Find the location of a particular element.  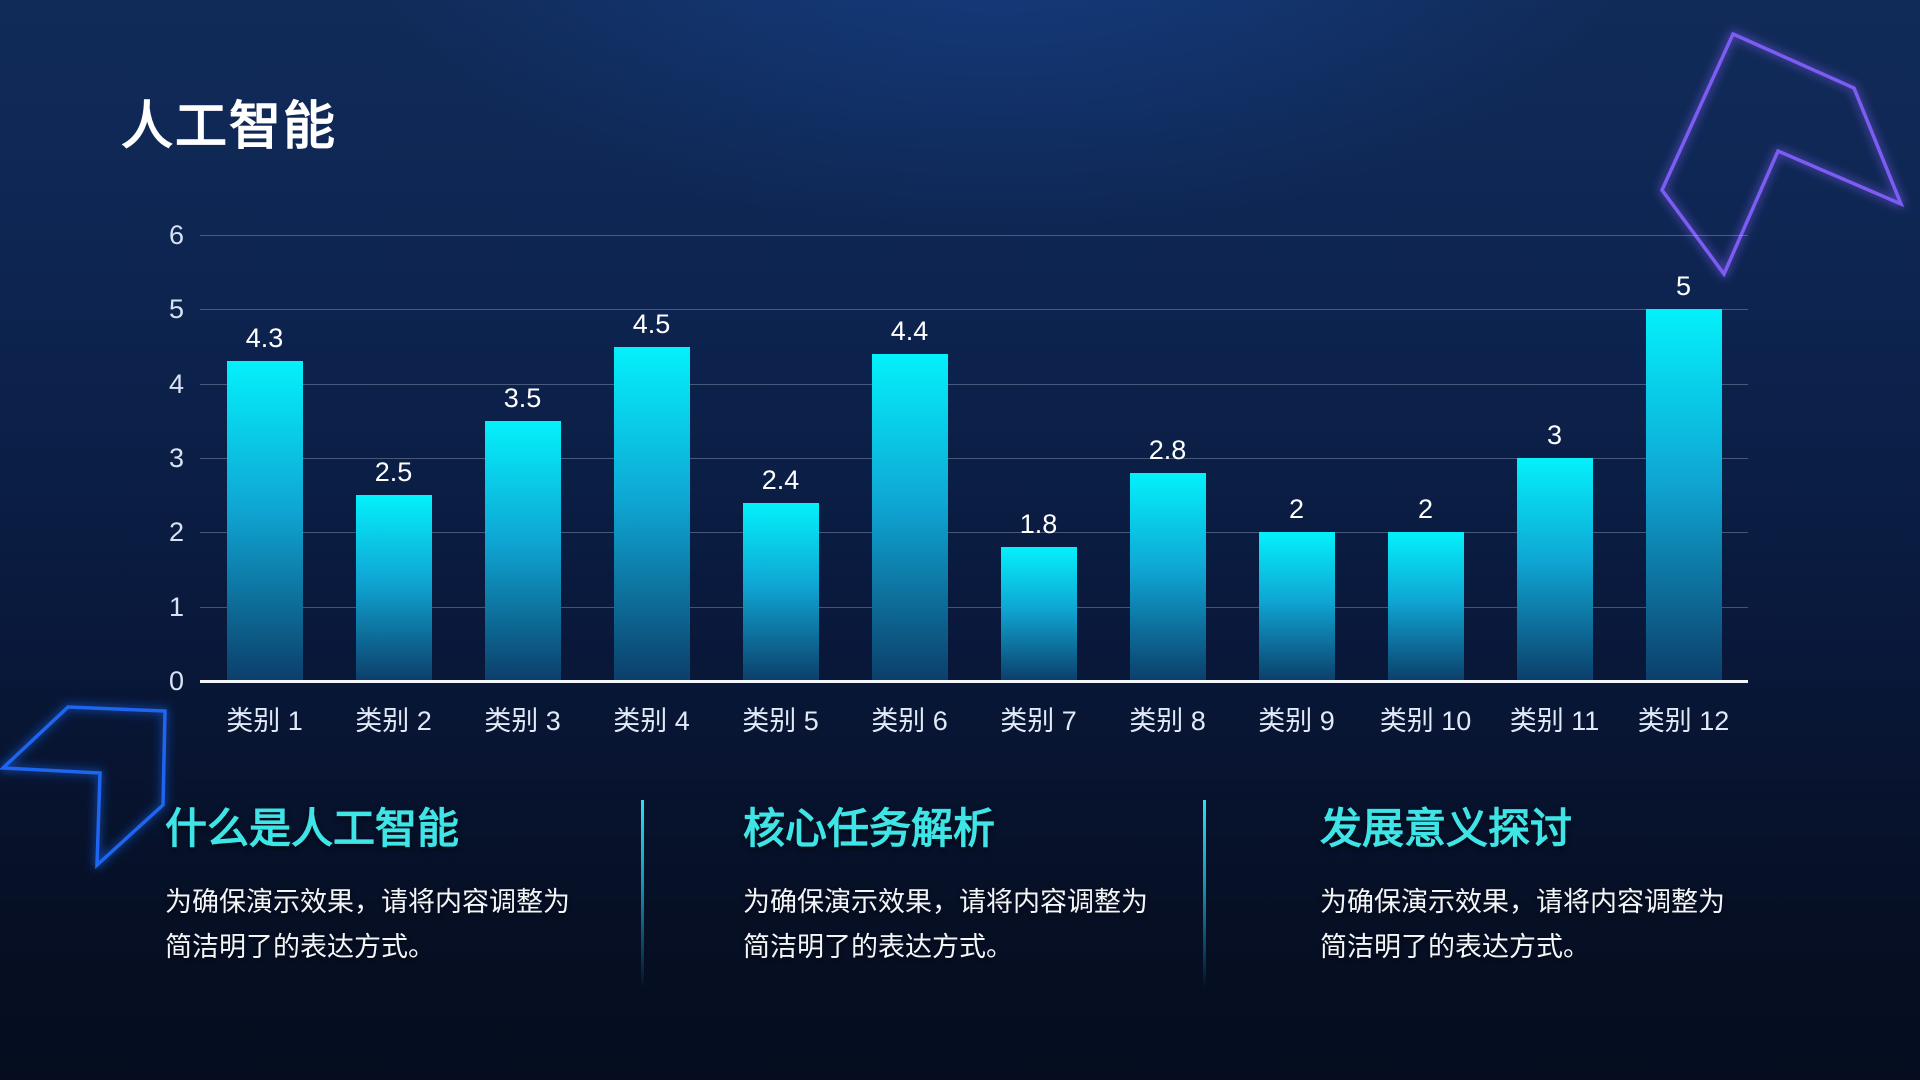

section-heading: 发展意义探讨 is located at coordinates (1446, 828).